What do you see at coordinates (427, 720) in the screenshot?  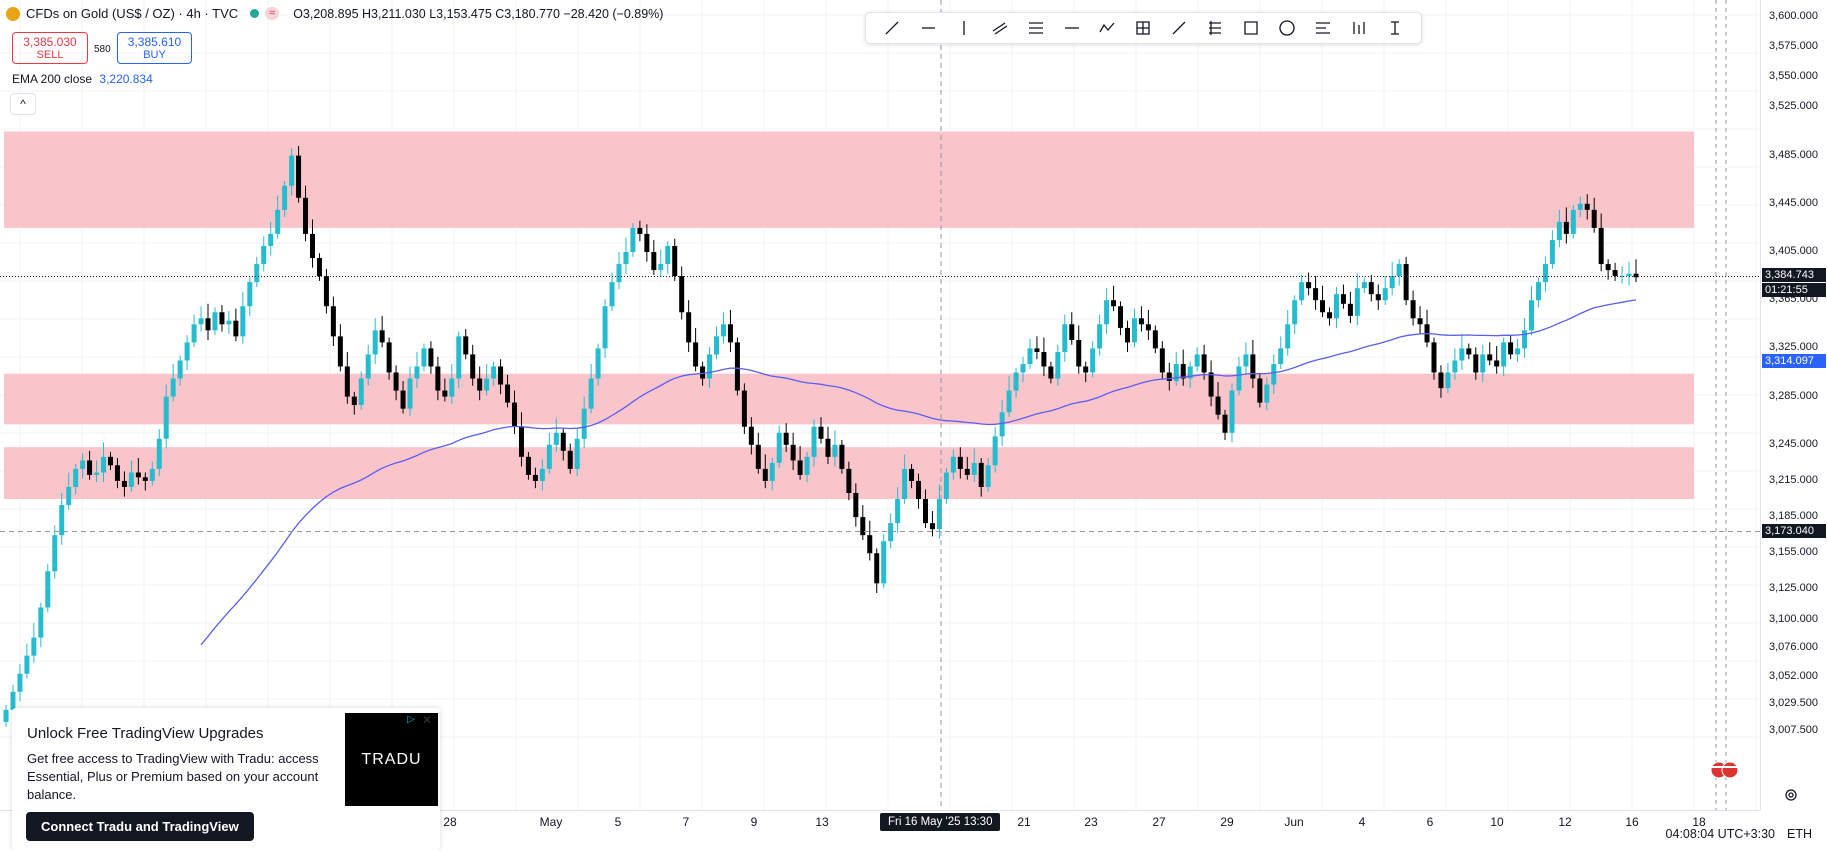 I see `close-icon: ✕` at bounding box center [427, 720].